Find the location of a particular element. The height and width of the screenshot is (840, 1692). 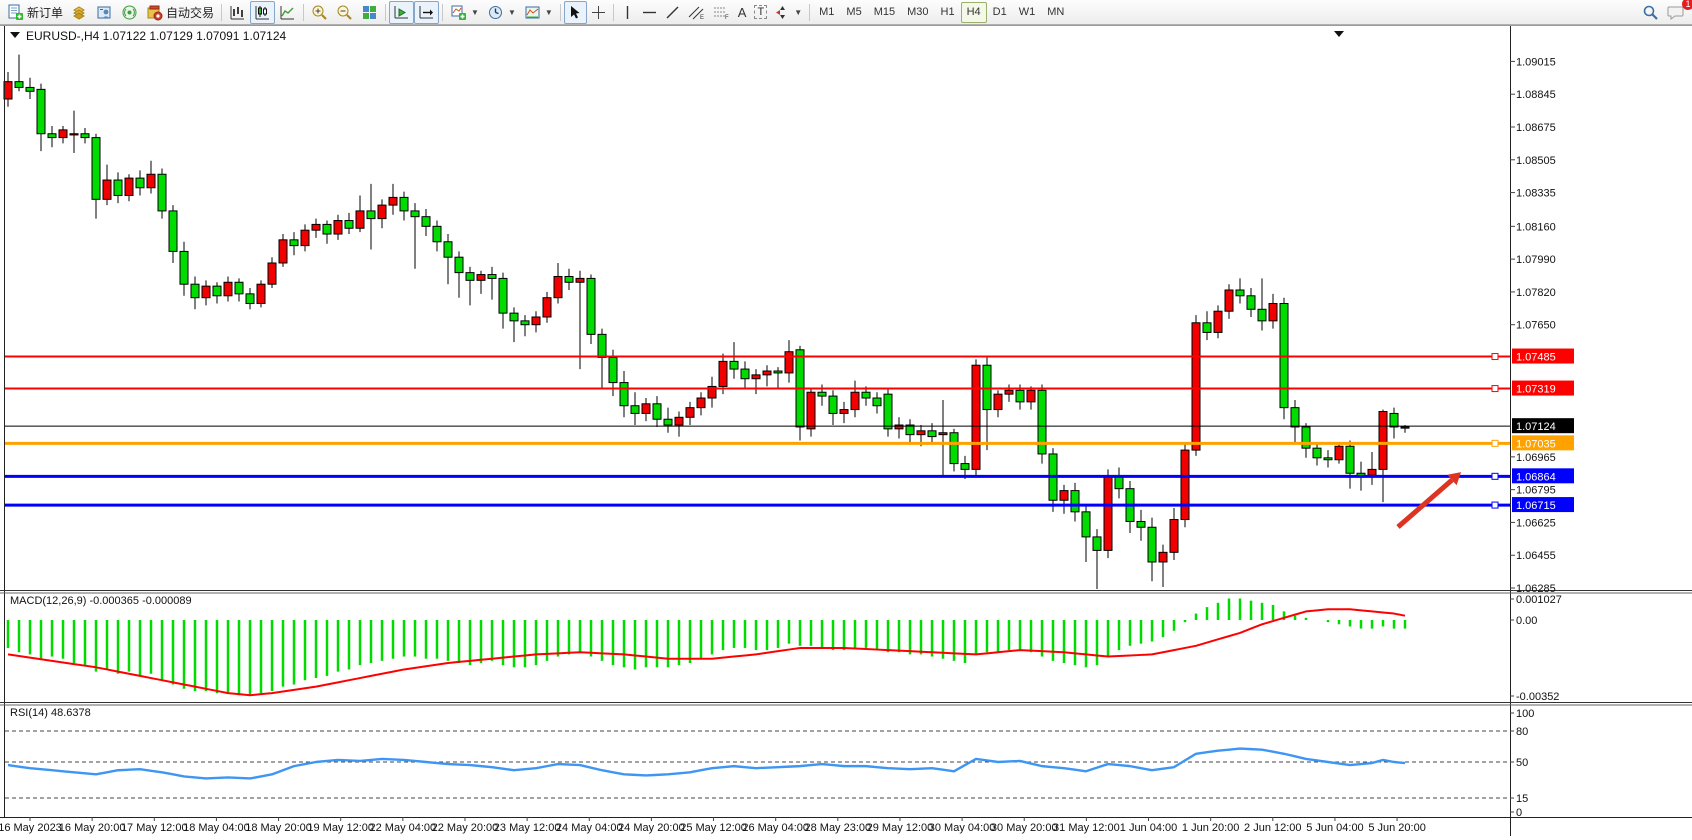

auto-scroll-button is located at coordinates (402, 12).